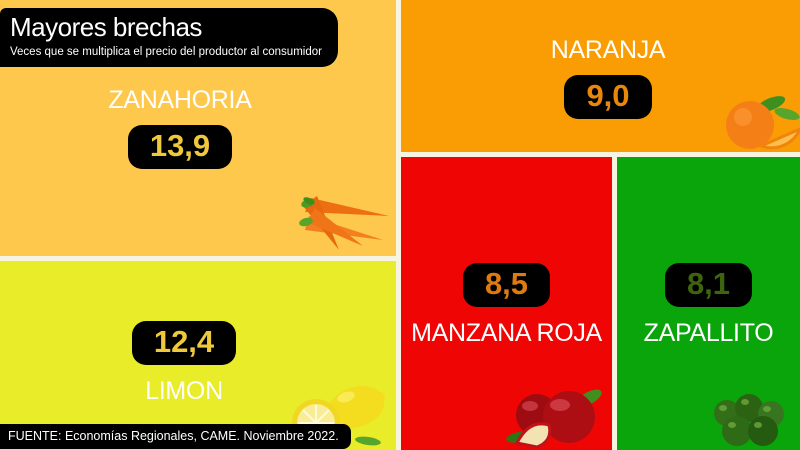 The image size is (800, 450). What do you see at coordinates (608, 50) in the screenshot?
I see `naranja-label: NARANJA` at bounding box center [608, 50].